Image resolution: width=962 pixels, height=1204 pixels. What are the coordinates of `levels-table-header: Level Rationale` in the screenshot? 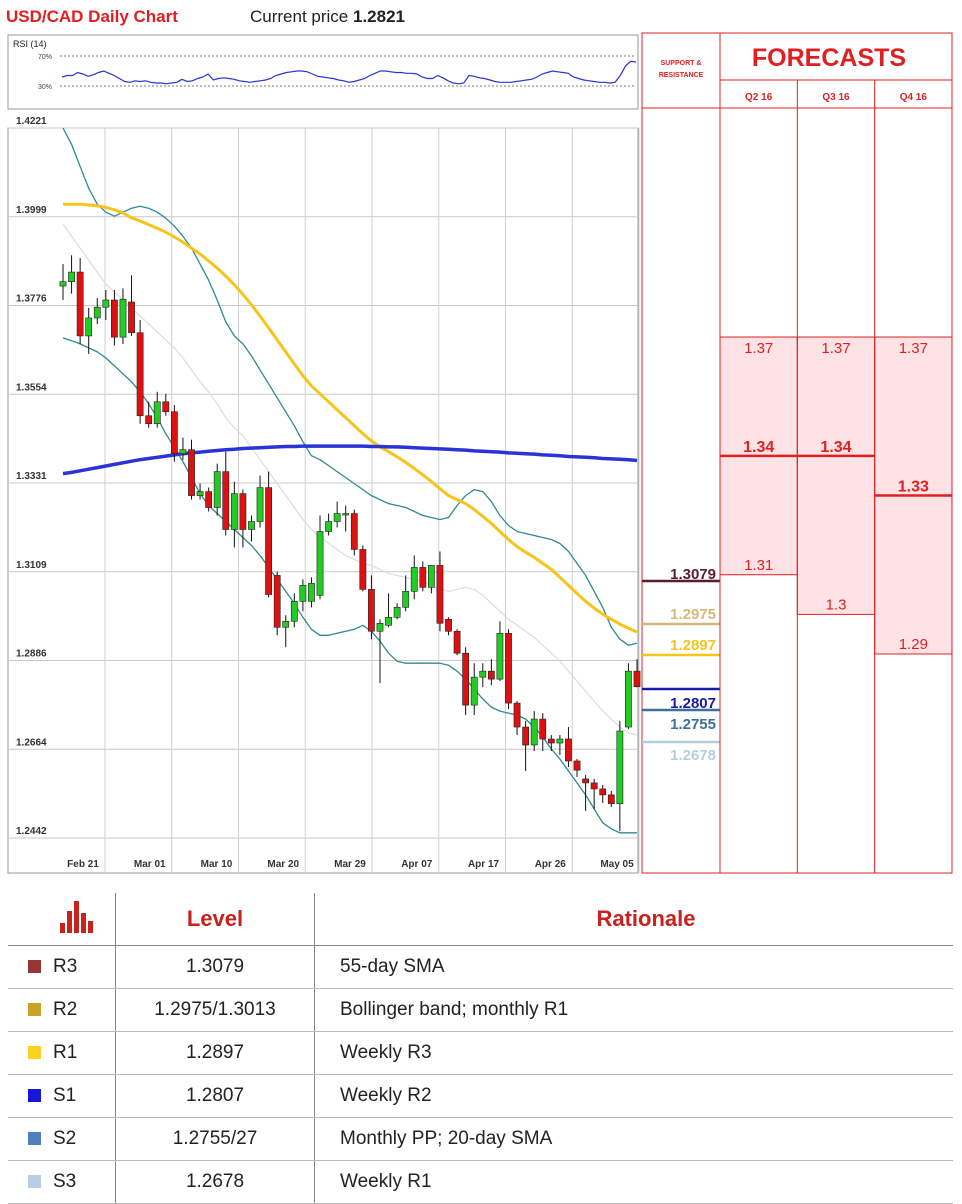 It's located at (480, 919).